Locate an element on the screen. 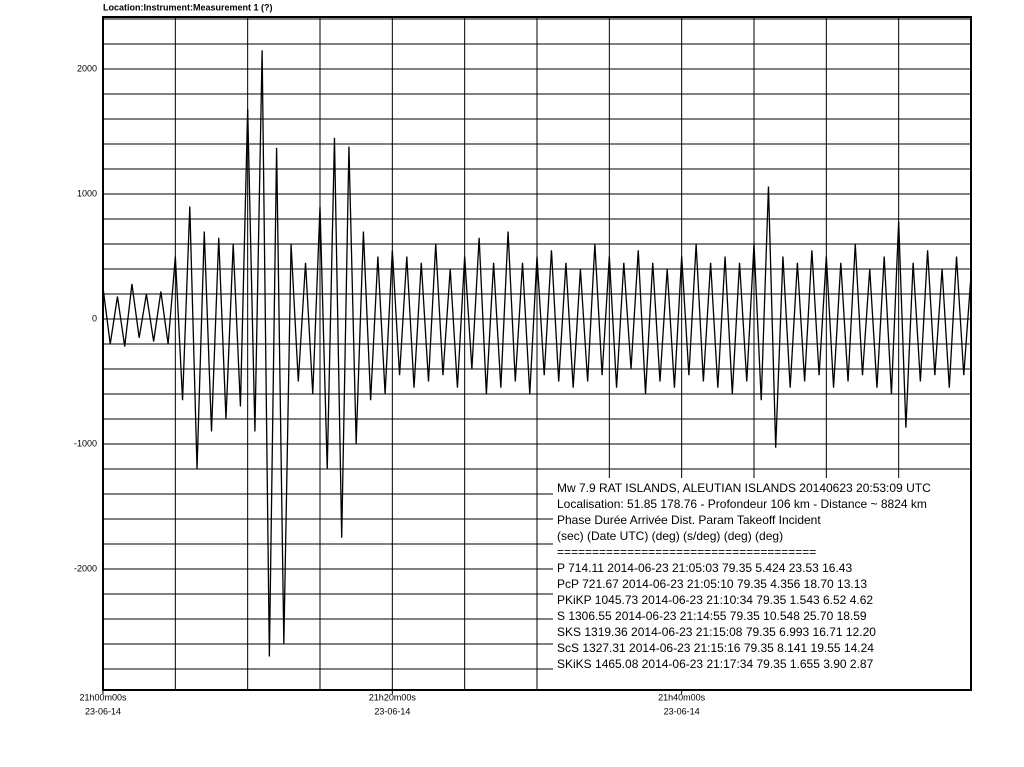 The width and height of the screenshot is (1024, 767). x-tick-label: 21h40m00s is located at coordinates (682, 697).